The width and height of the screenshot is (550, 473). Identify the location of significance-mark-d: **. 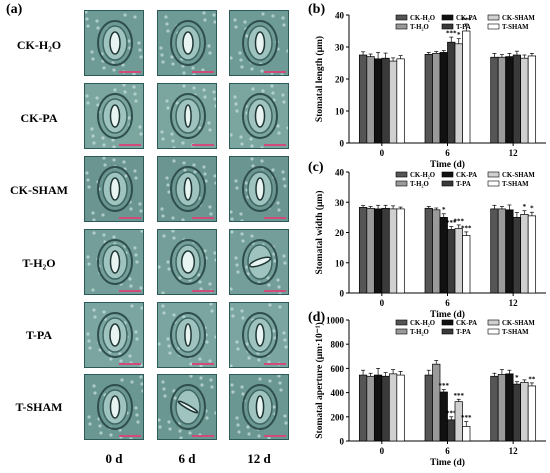
(532, 379).